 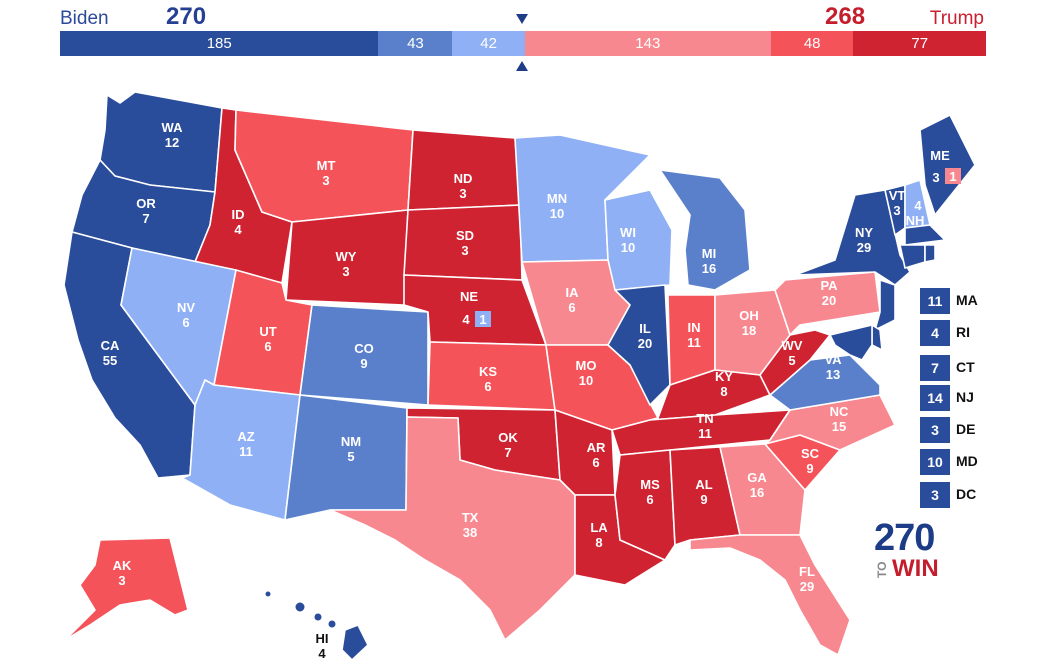 I want to click on svg-text: AL, so click(x=703, y=484).